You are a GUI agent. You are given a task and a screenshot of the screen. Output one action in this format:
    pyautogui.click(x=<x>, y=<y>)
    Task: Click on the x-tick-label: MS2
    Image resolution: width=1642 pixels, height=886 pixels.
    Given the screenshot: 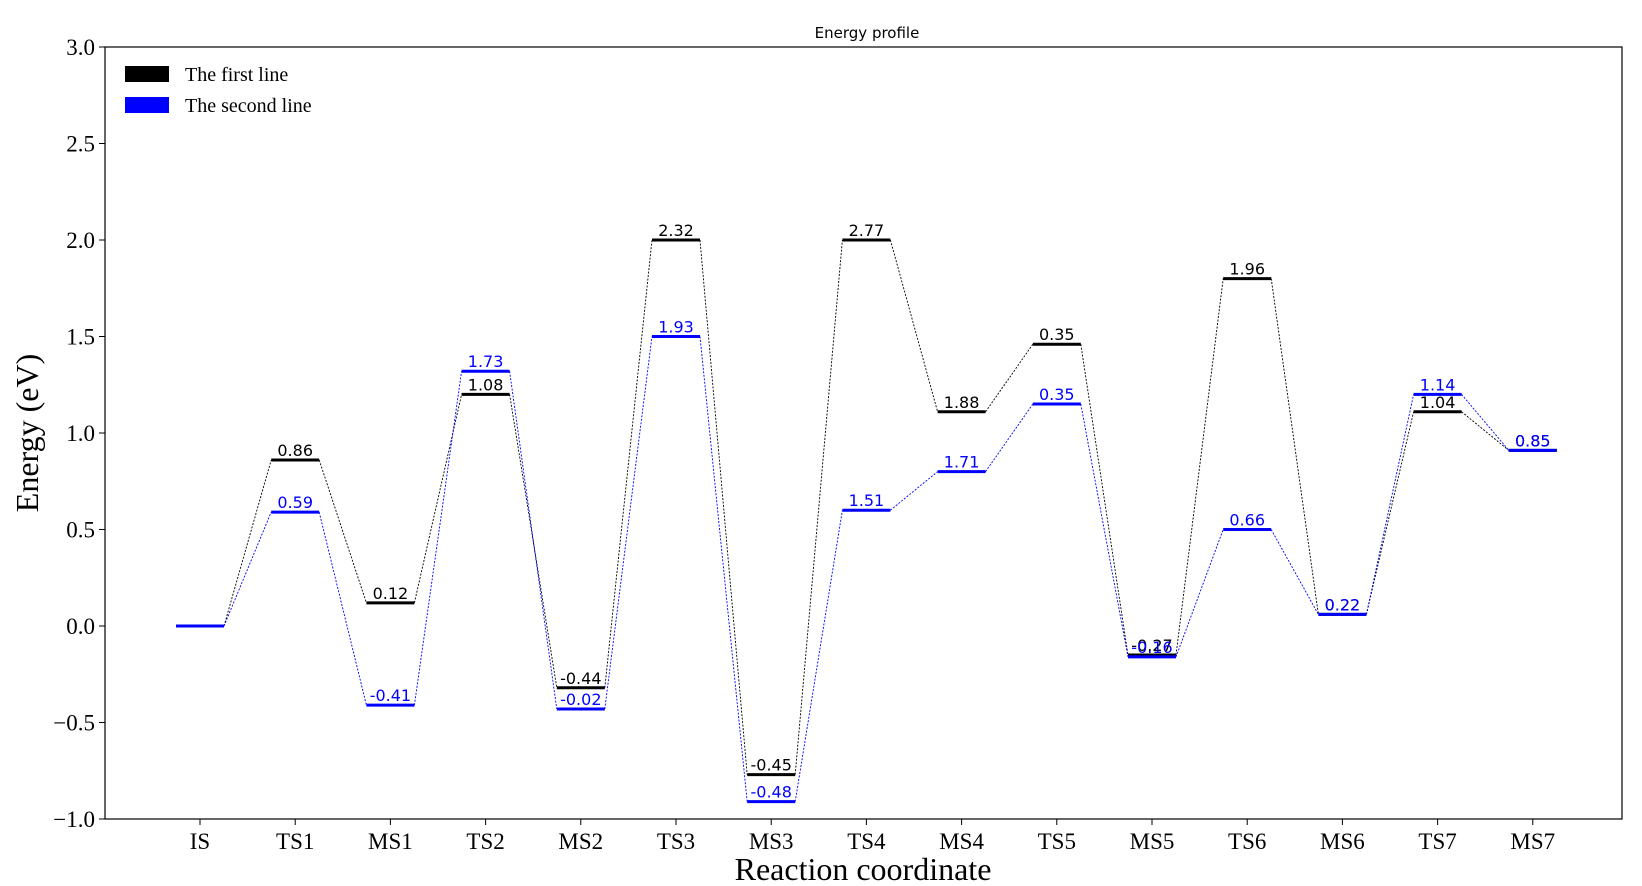 What is the action you would take?
    pyautogui.click(x=580, y=841)
    